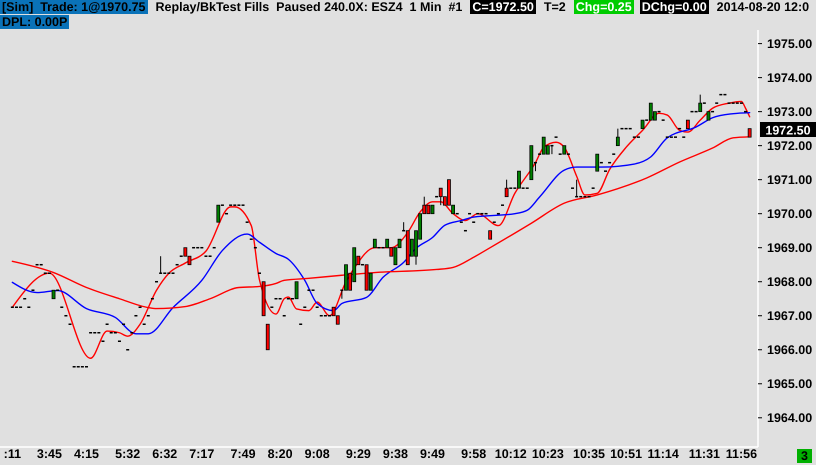 The height and width of the screenshot is (465, 816). Describe the element at coordinates (663, 454) in the screenshot. I see `x-tick-label: 11:14` at that location.